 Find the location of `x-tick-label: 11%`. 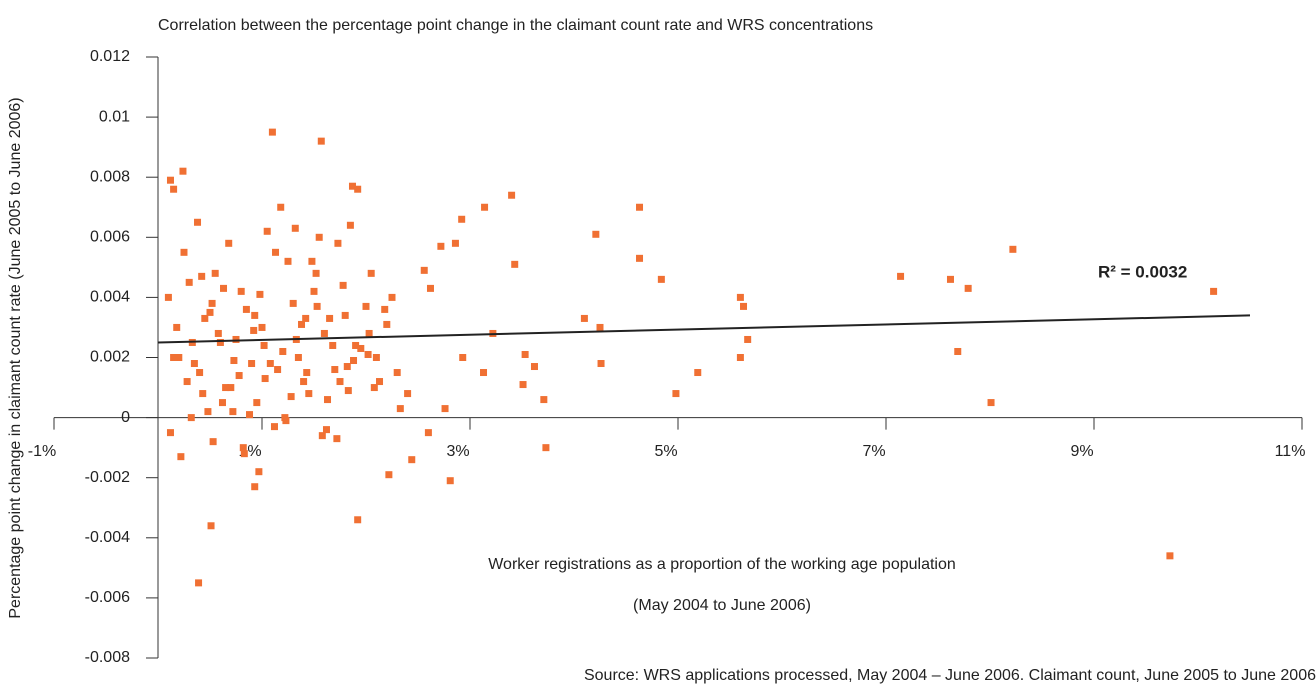

x-tick-label: 11% is located at coordinates (1290, 451).